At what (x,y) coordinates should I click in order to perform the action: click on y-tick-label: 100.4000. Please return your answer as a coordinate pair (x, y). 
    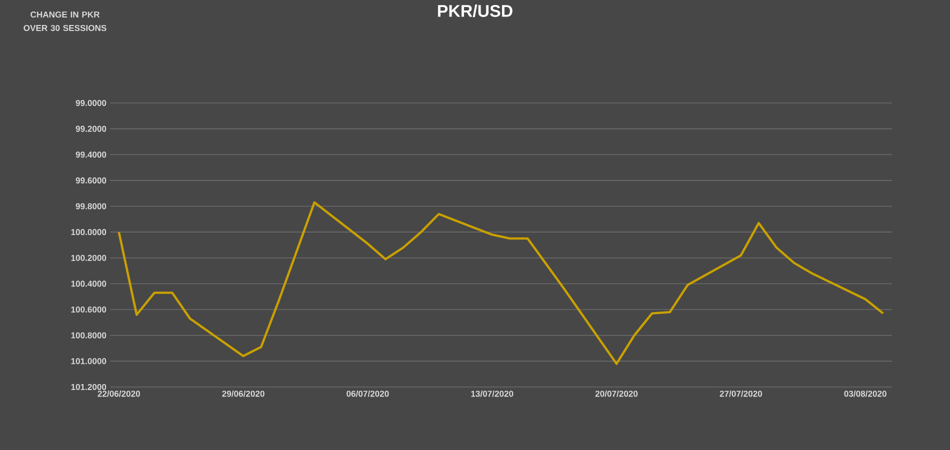
    Looking at the image, I should click on (88, 283).